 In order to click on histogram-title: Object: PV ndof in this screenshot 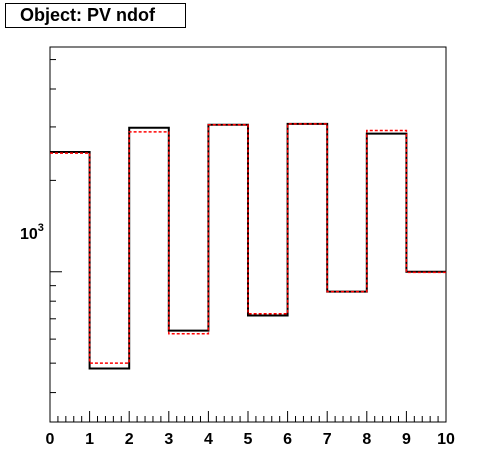, I will do `click(95, 15)`.